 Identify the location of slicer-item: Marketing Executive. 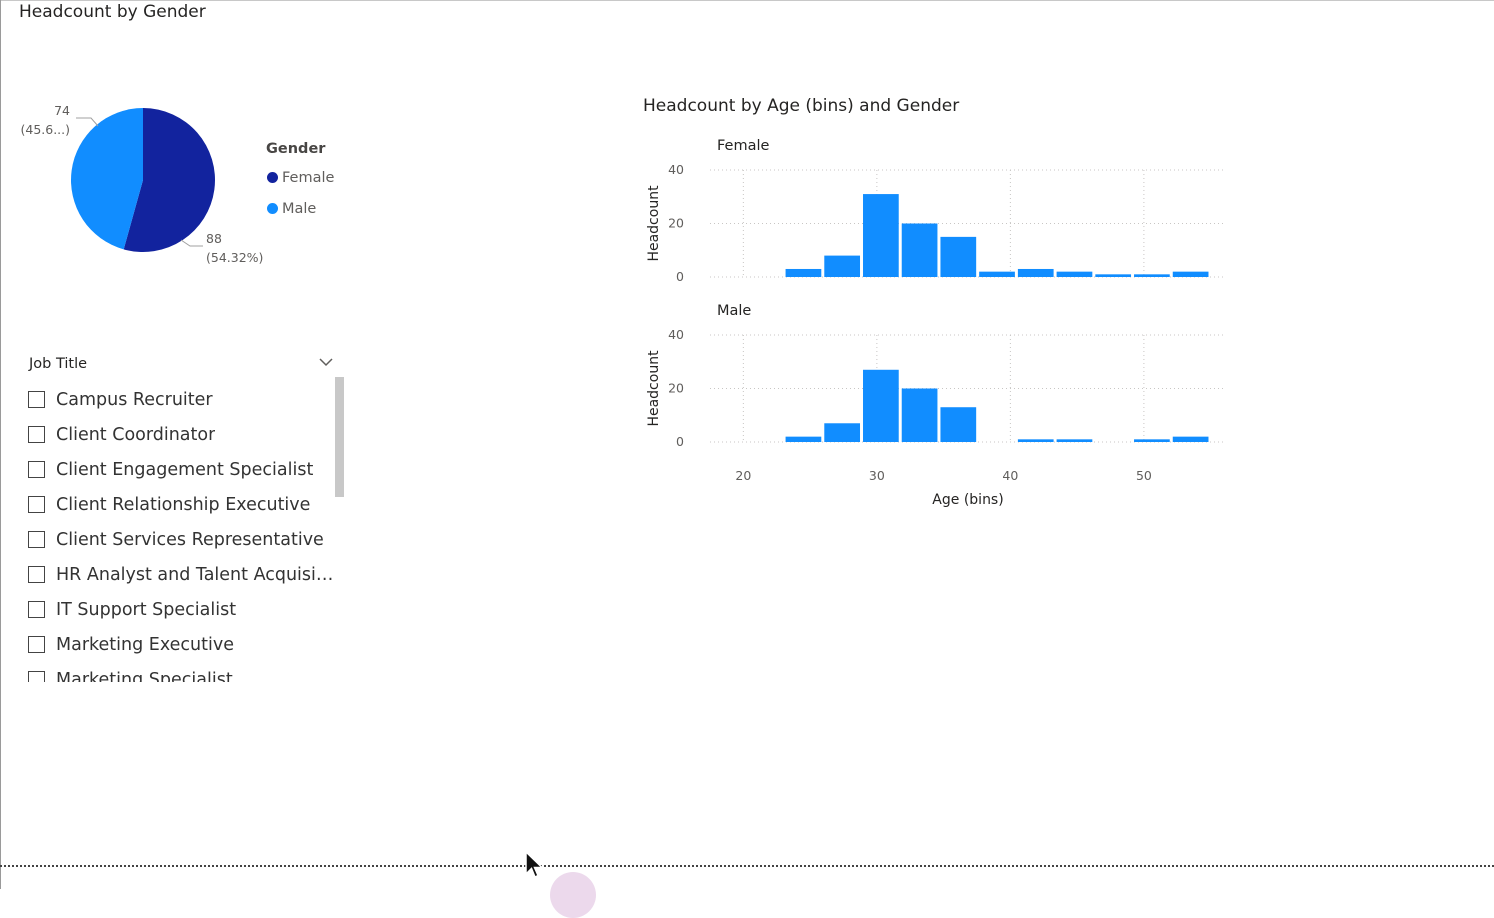
(183, 644).